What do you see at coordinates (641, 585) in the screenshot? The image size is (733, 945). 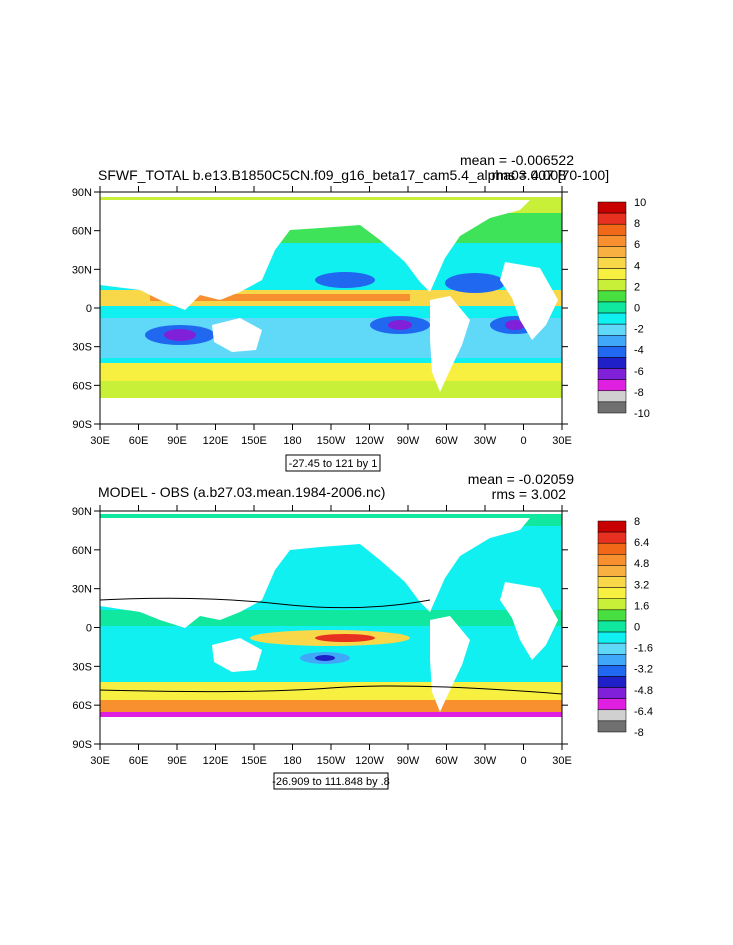 I see `colorbar-label: 3.2` at bounding box center [641, 585].